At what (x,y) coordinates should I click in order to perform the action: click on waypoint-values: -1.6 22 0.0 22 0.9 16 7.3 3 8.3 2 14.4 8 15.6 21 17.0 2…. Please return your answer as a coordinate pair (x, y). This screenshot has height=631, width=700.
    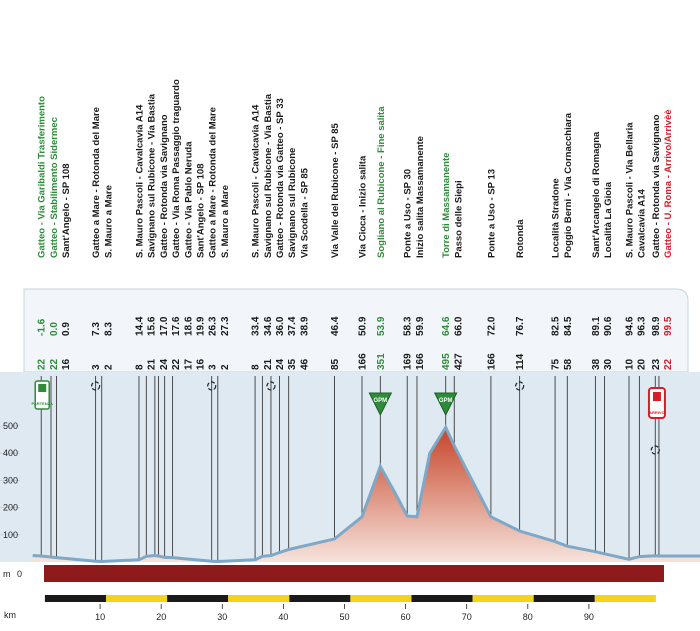
    Looking at the image, I should click on (355, 343).